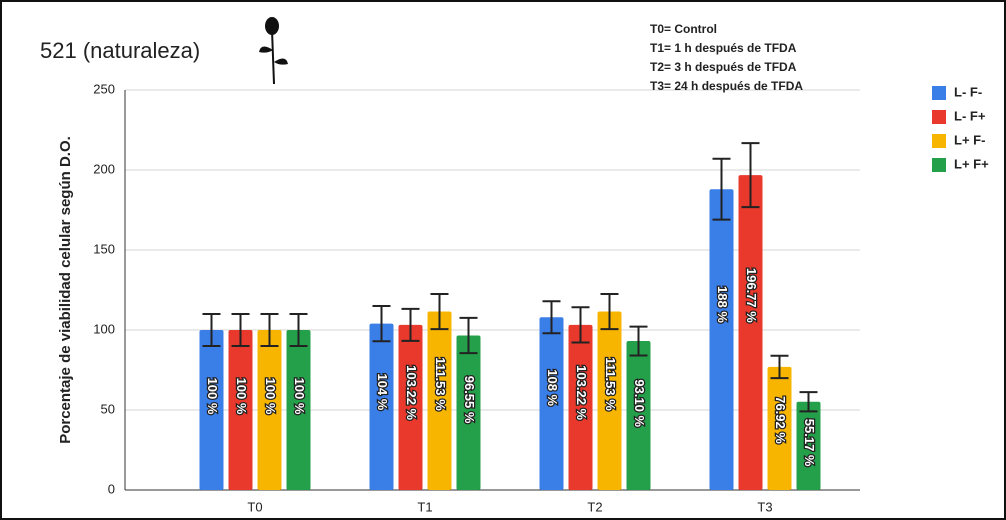  What do you see at coordinates (969, 139) in the screenshot?
I see `legend-label: L+ F-` at bounding box center [969, 139].